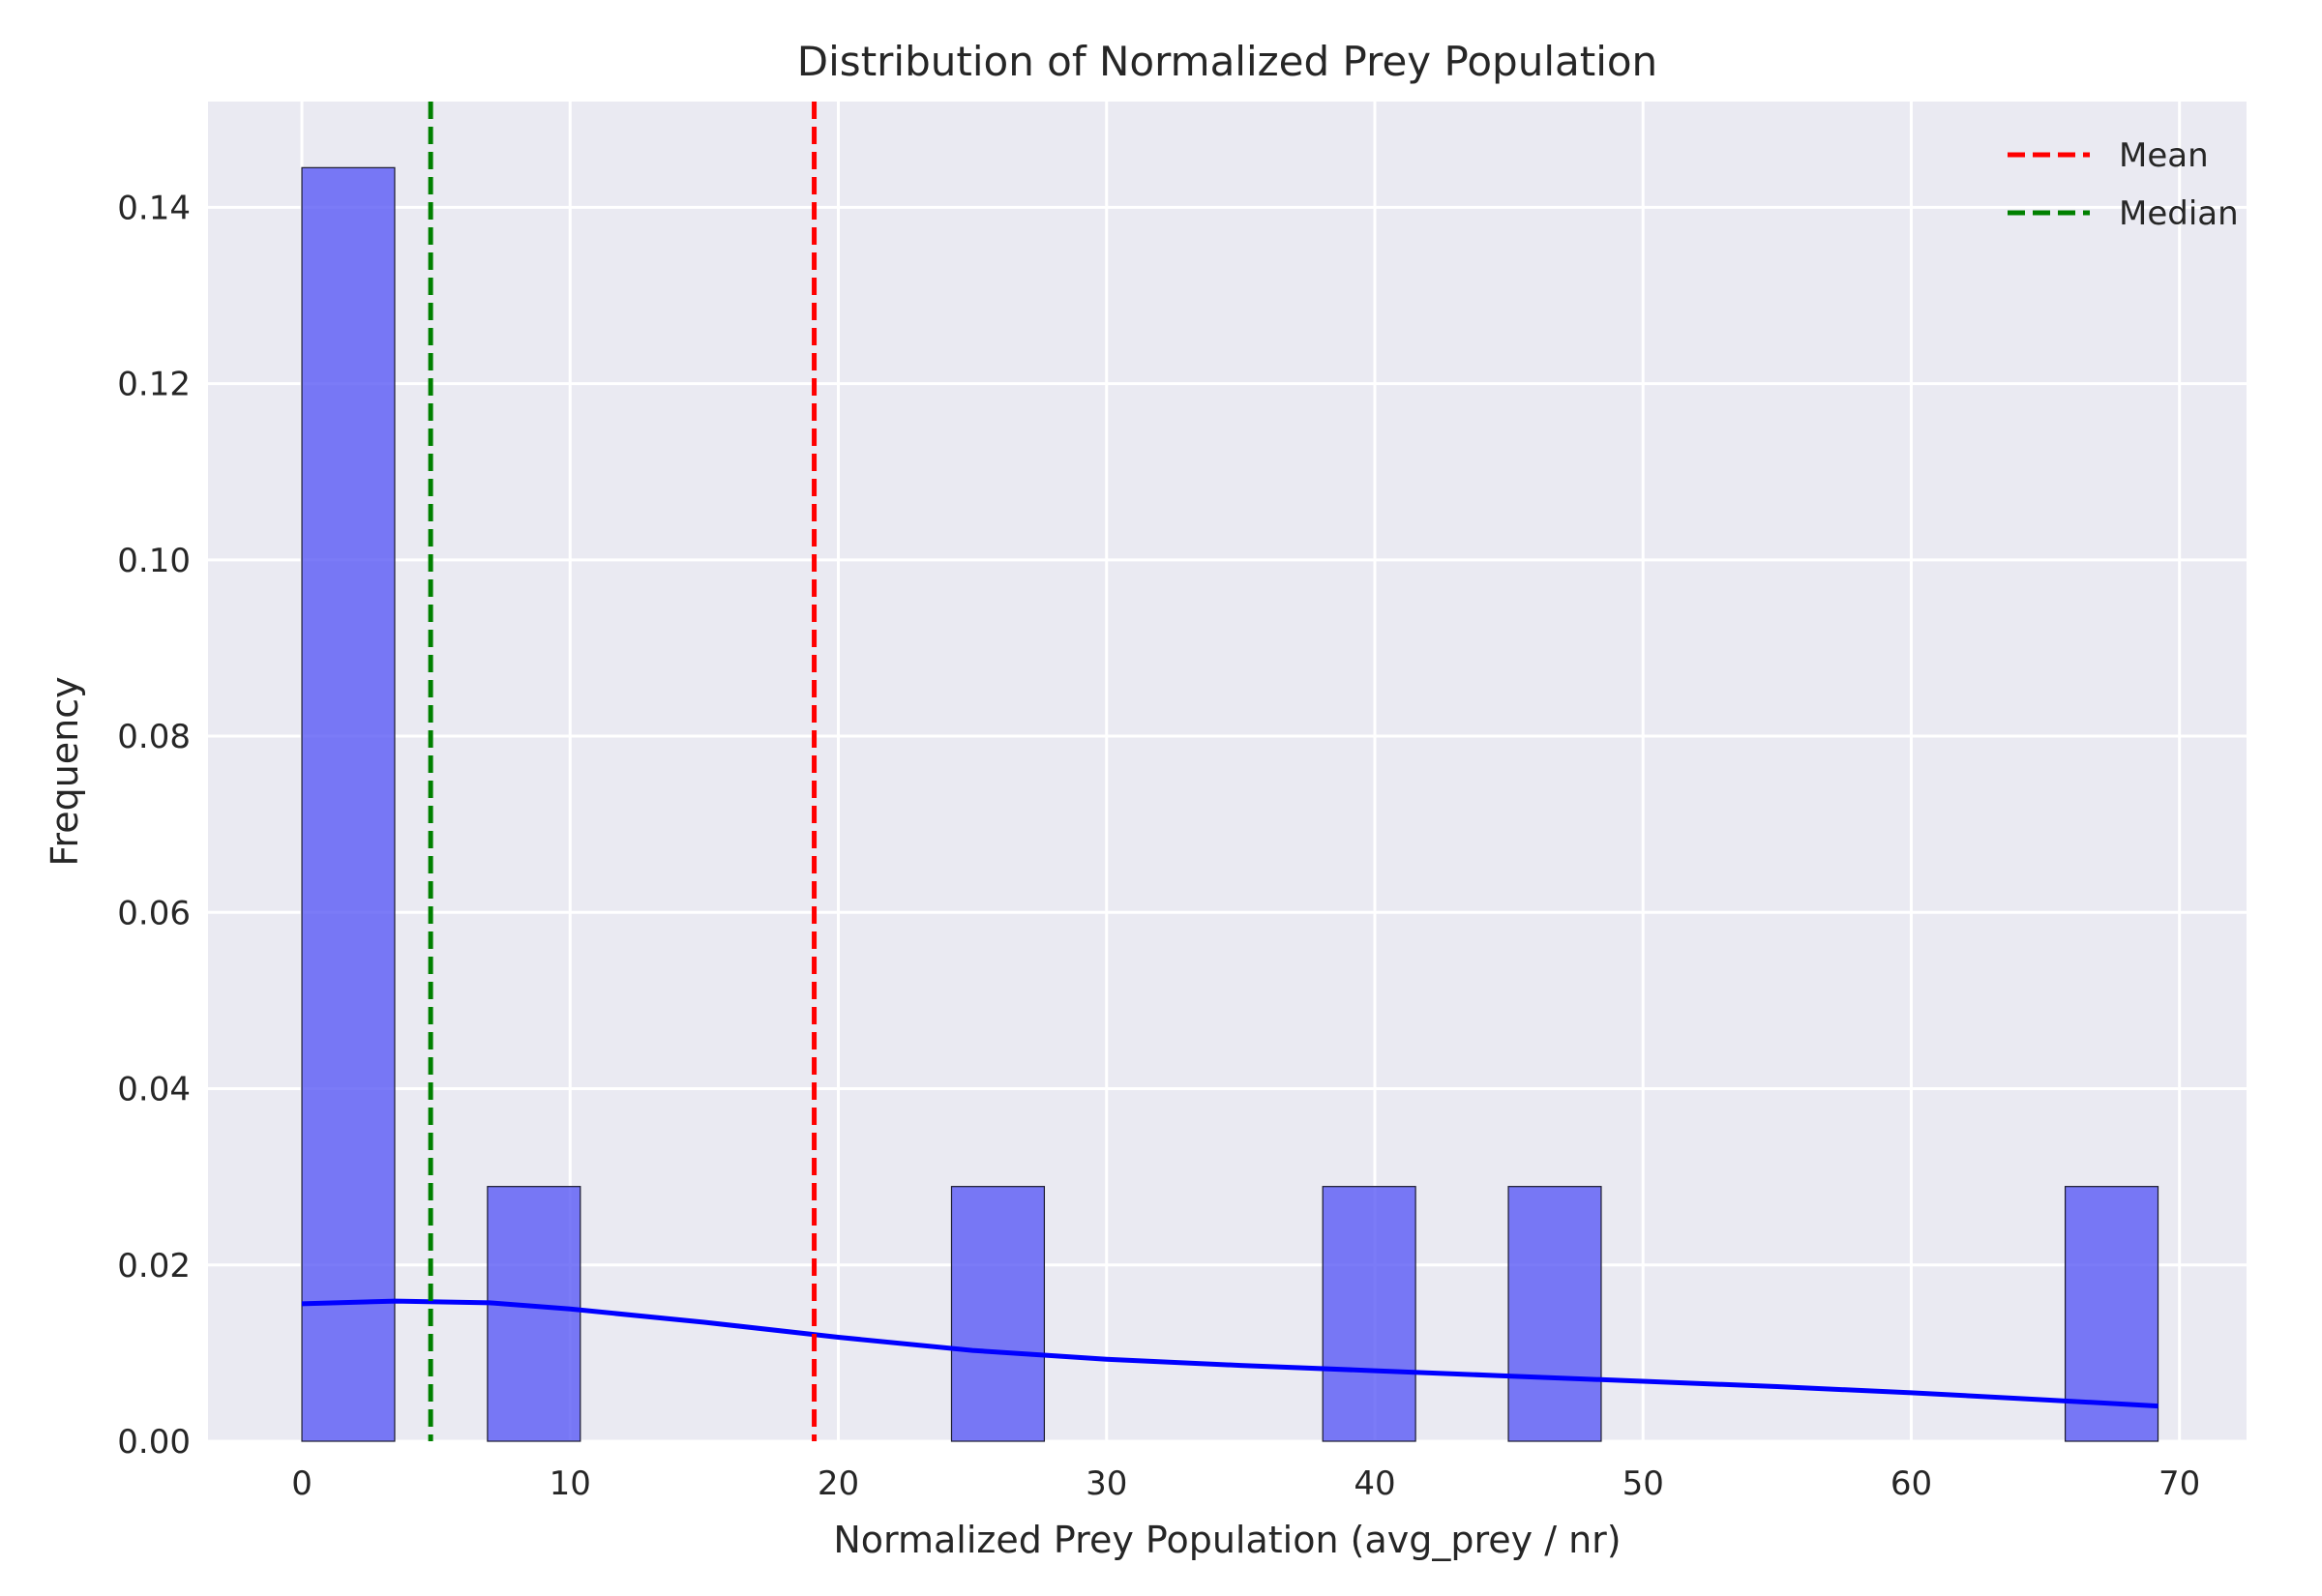 The height and width of the screenshot is (1596, 2322). I want to click on x-tick-label: 40, so click(1374, 1483).